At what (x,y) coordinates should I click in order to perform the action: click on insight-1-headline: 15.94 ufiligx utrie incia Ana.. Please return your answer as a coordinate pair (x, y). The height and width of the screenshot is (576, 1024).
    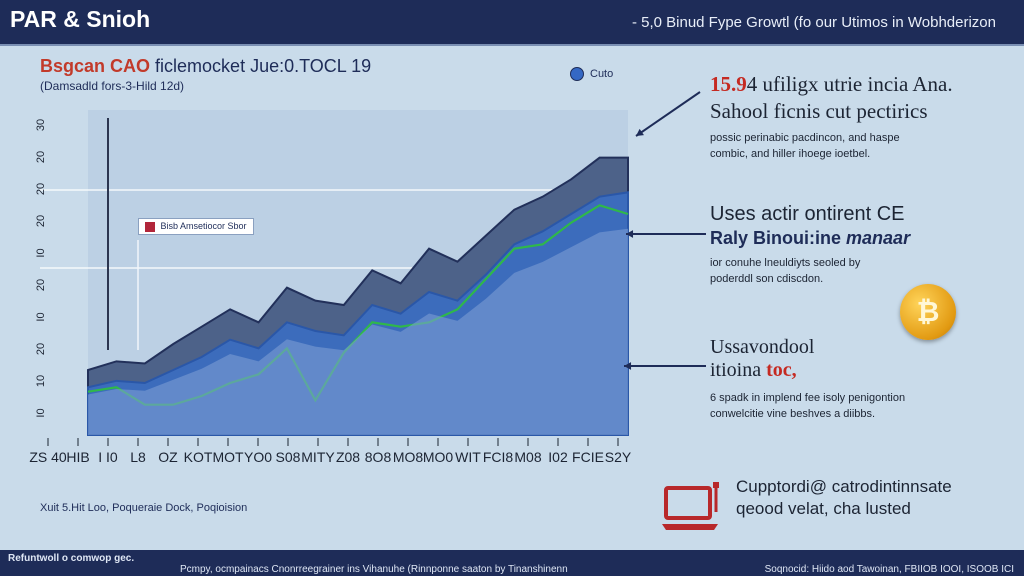
    Looking at the image, I should click on (860, 84).